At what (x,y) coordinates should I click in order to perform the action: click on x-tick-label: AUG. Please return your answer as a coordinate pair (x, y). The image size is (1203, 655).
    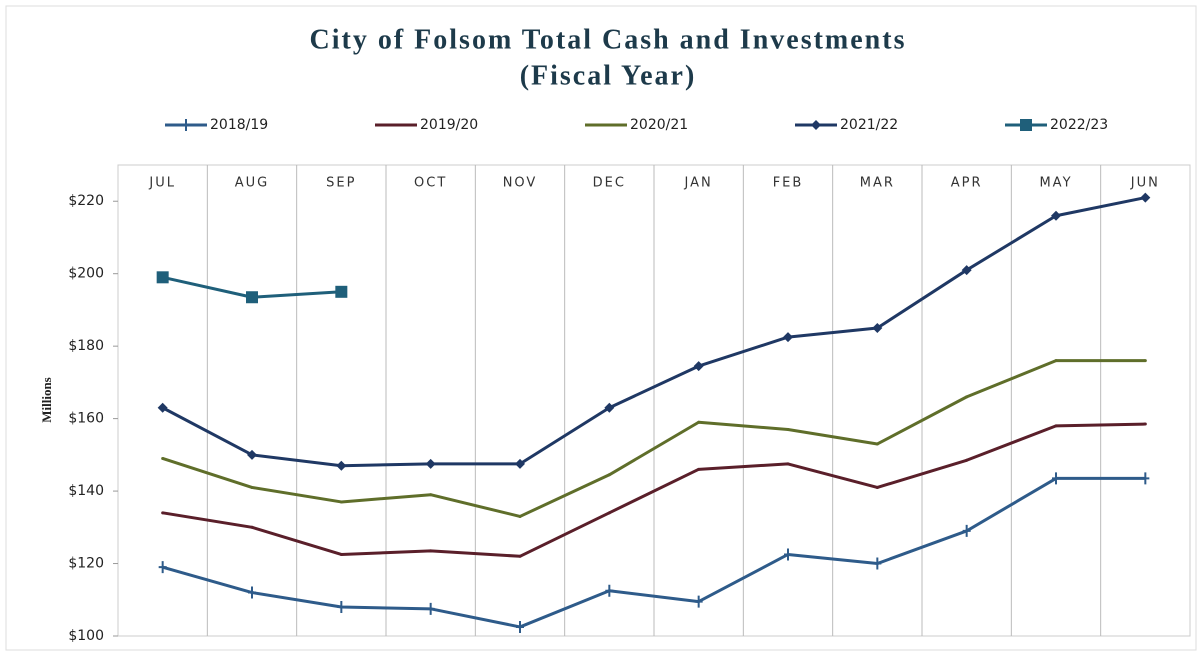
    Looking at the image, I should click on (252, 183).